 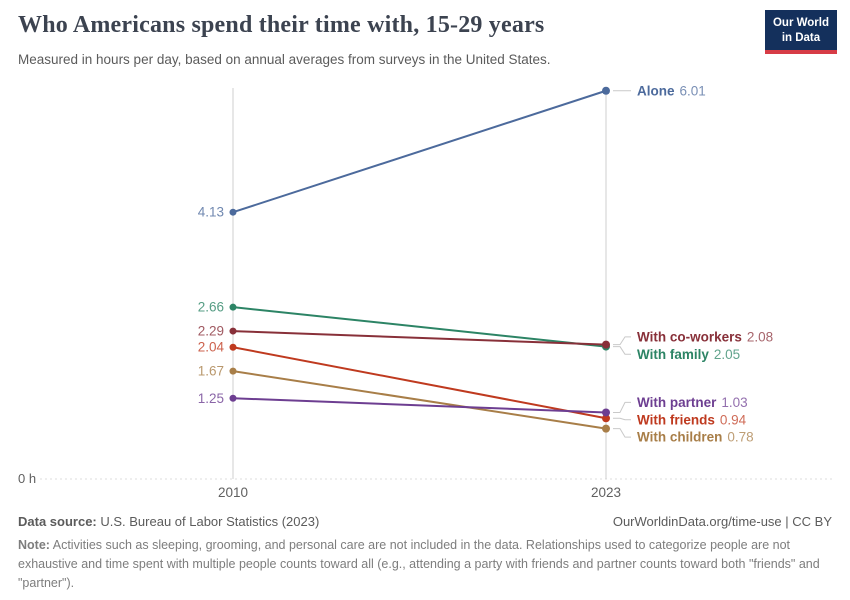 I want to click on owid-logo-line1: Our World, so click(x=800, y=23).